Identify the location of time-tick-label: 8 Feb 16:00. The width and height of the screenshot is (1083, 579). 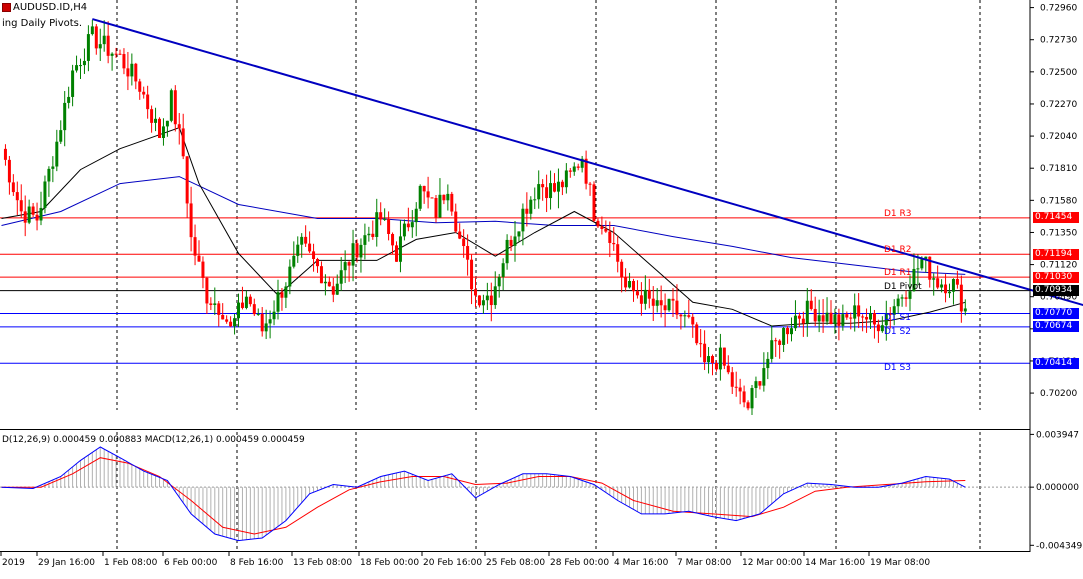
(257, 563).